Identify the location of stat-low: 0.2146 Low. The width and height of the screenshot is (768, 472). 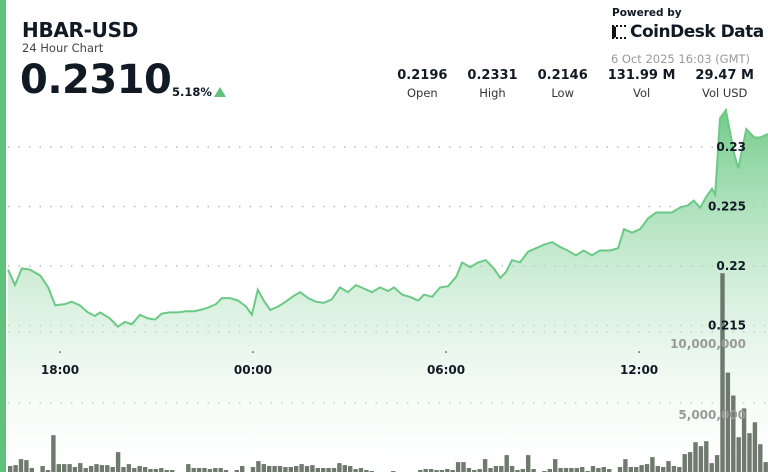
(563, 84).